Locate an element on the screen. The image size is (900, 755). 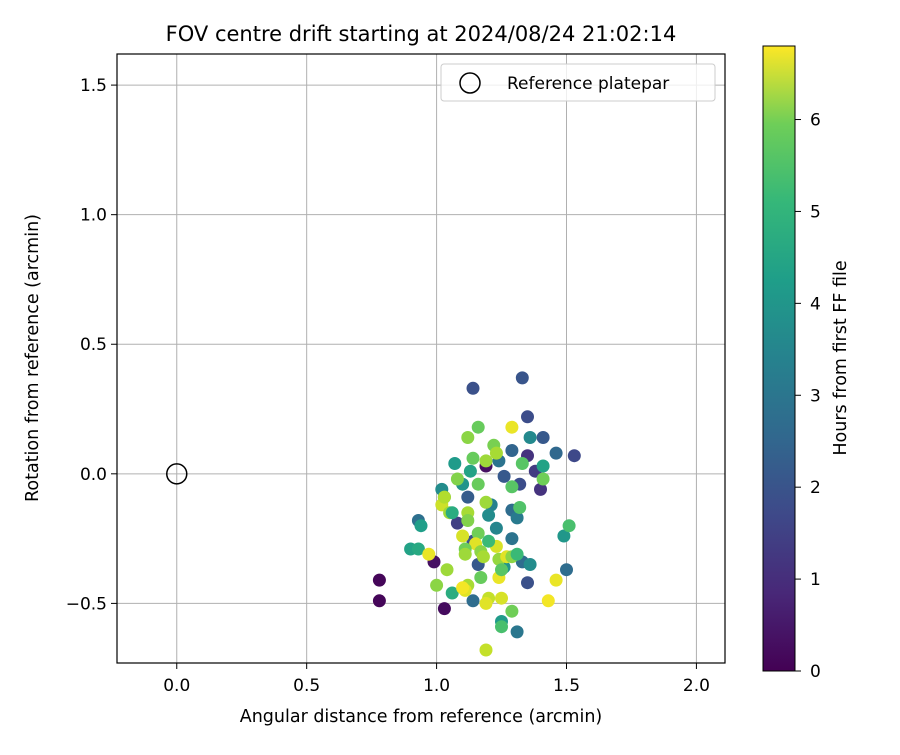
x-tick-label: 0.5 is located at coordinates (306, 686).